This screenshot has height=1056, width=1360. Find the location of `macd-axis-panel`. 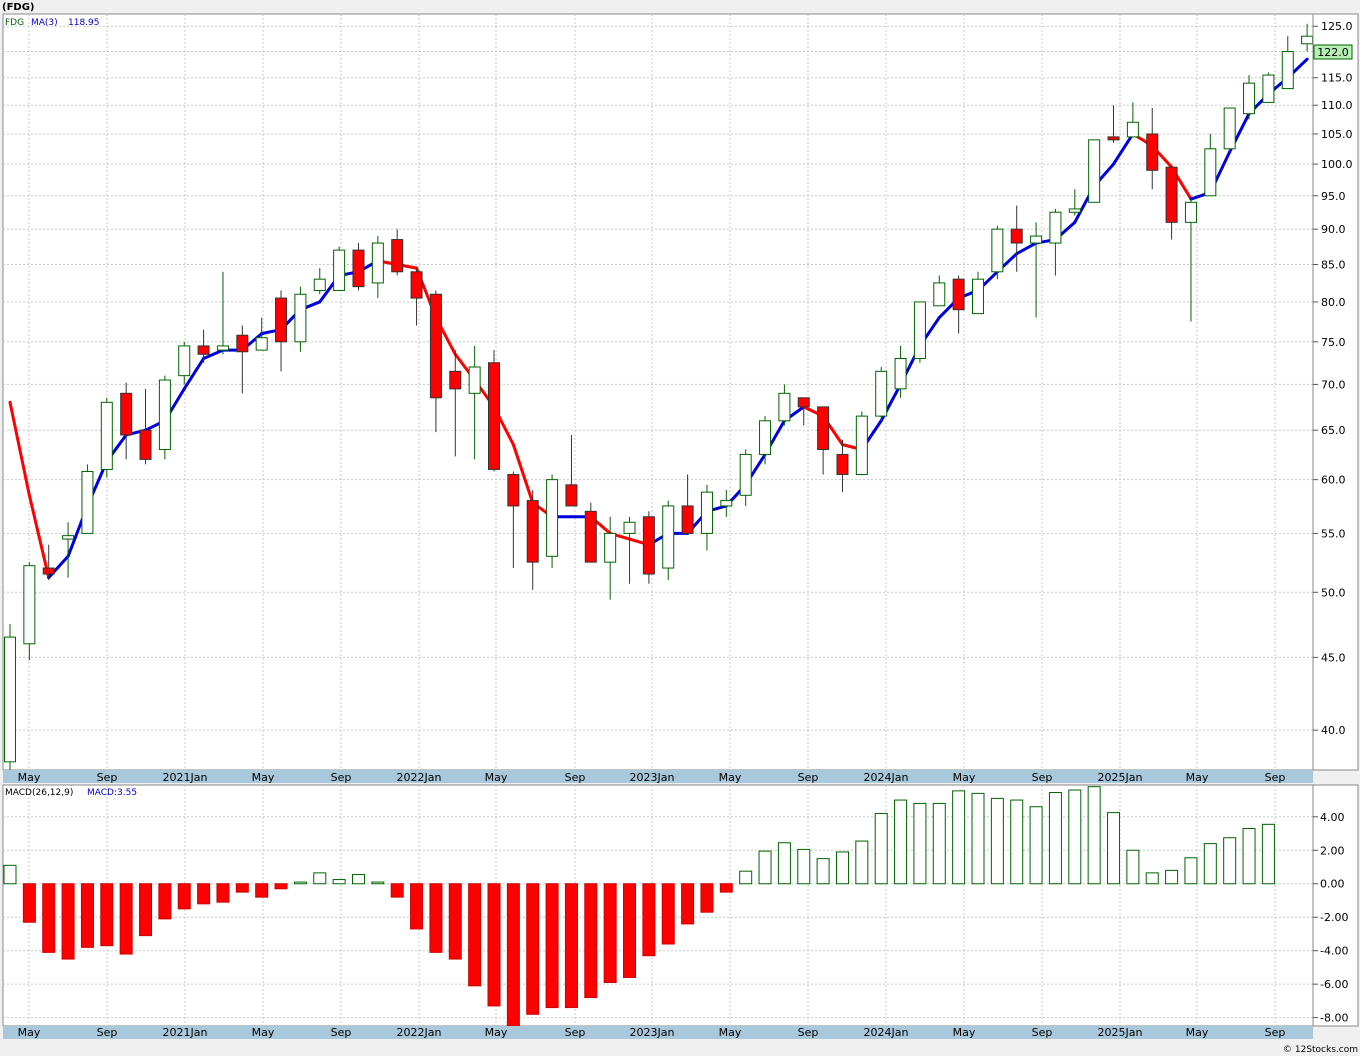

macd-axis-panel is located at coordinates (1335, 905).